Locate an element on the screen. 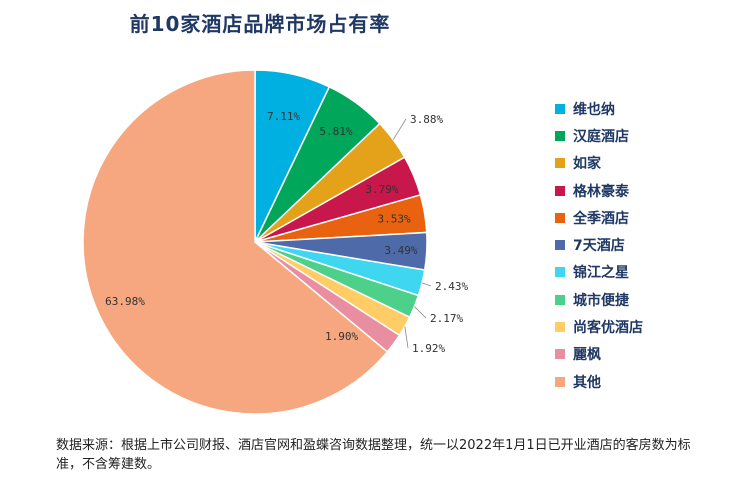  legend-item-3: 格林豪泰 is located at coordinates (599, 190).